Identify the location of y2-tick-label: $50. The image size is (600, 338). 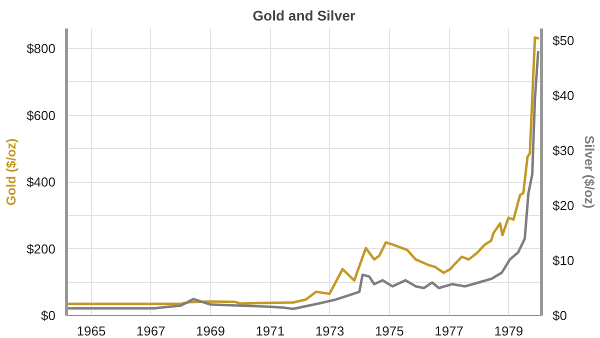
(563, 40).